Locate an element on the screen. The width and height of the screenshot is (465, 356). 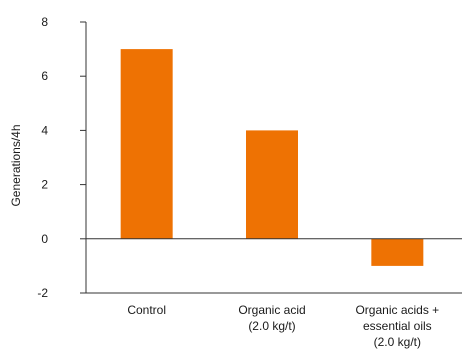
x-category-label: Organic acid (2.0 kg/t) is located at coordinates (271, 318).